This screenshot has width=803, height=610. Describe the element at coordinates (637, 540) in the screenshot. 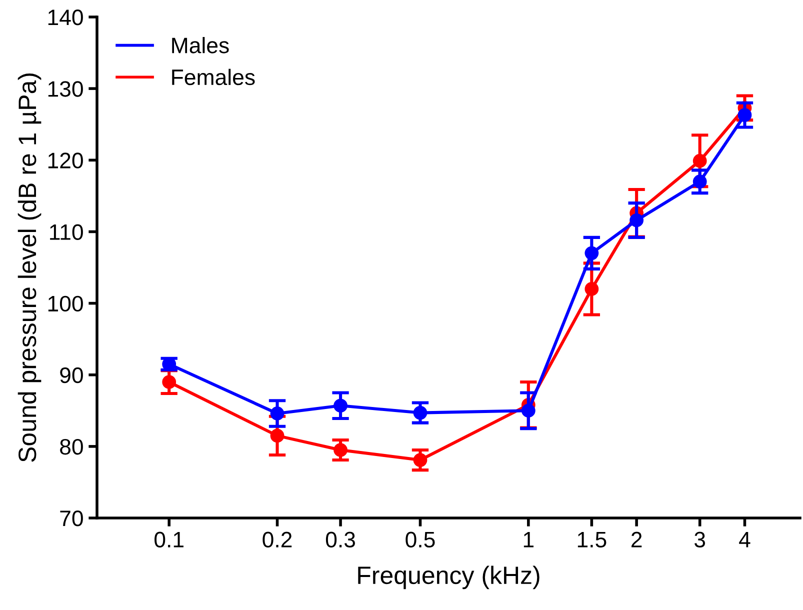

I see `x-tick-label: 2` at that location.